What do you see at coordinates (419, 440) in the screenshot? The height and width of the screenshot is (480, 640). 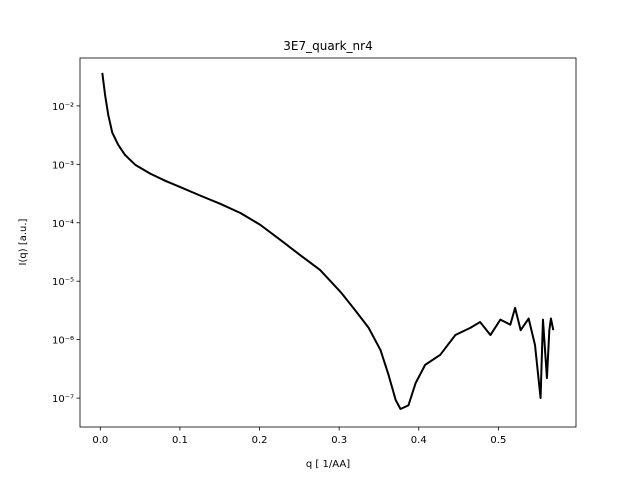 I see `x-tick-label: 0.4` at bounding box center [419, 440].